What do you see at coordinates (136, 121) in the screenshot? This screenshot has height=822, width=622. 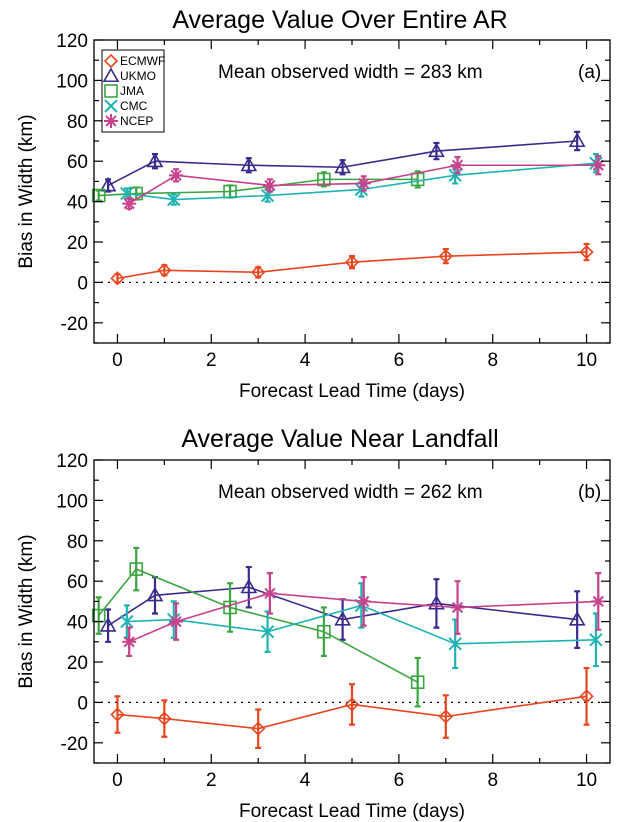 I see `legend-label: NCEP` at bounding box center [136, 121].